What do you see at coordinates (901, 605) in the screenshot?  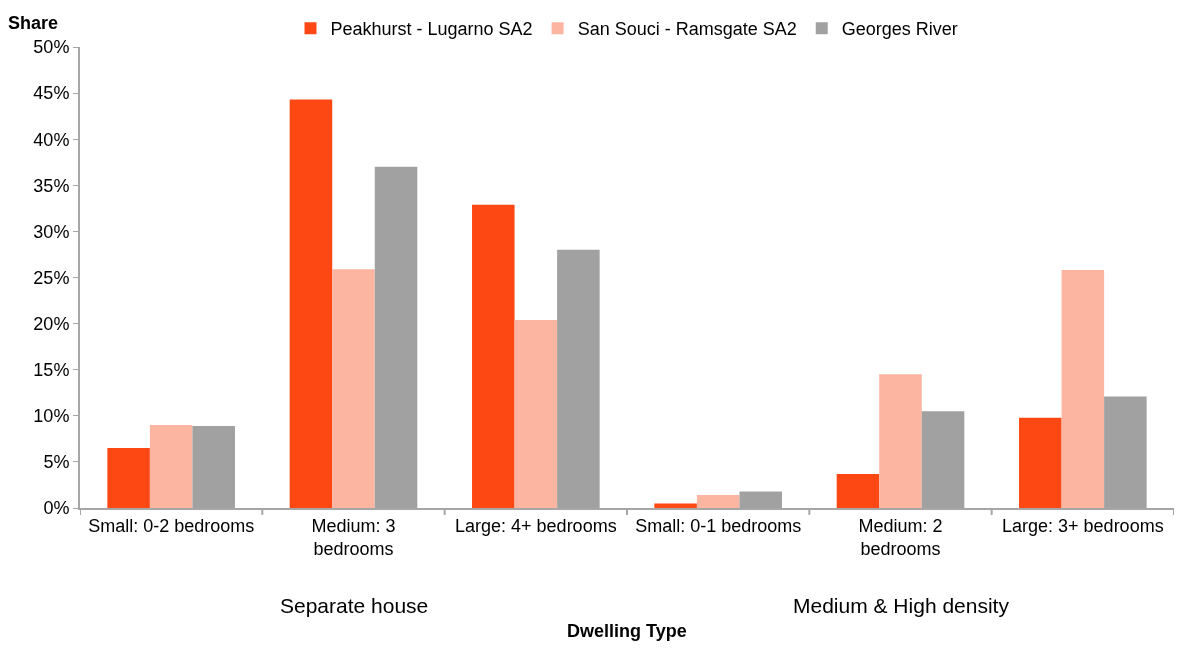 I see `text: Medium & High density` at bounding box center [901, 605].